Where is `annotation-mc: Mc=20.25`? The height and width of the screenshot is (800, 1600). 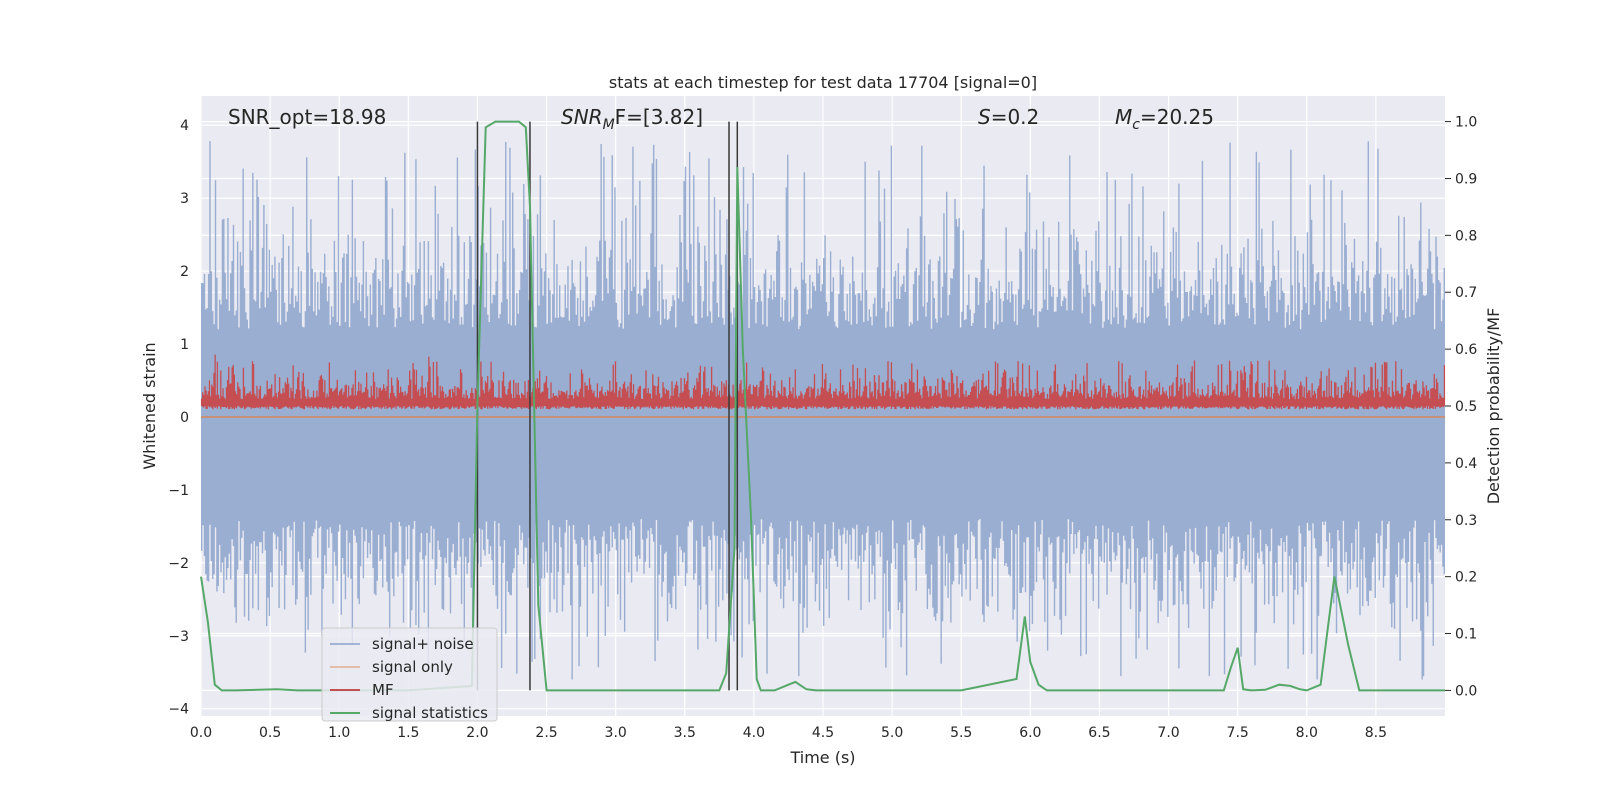
annotation-mc: Mc=20.25 is located at coordinates (1164, 119).